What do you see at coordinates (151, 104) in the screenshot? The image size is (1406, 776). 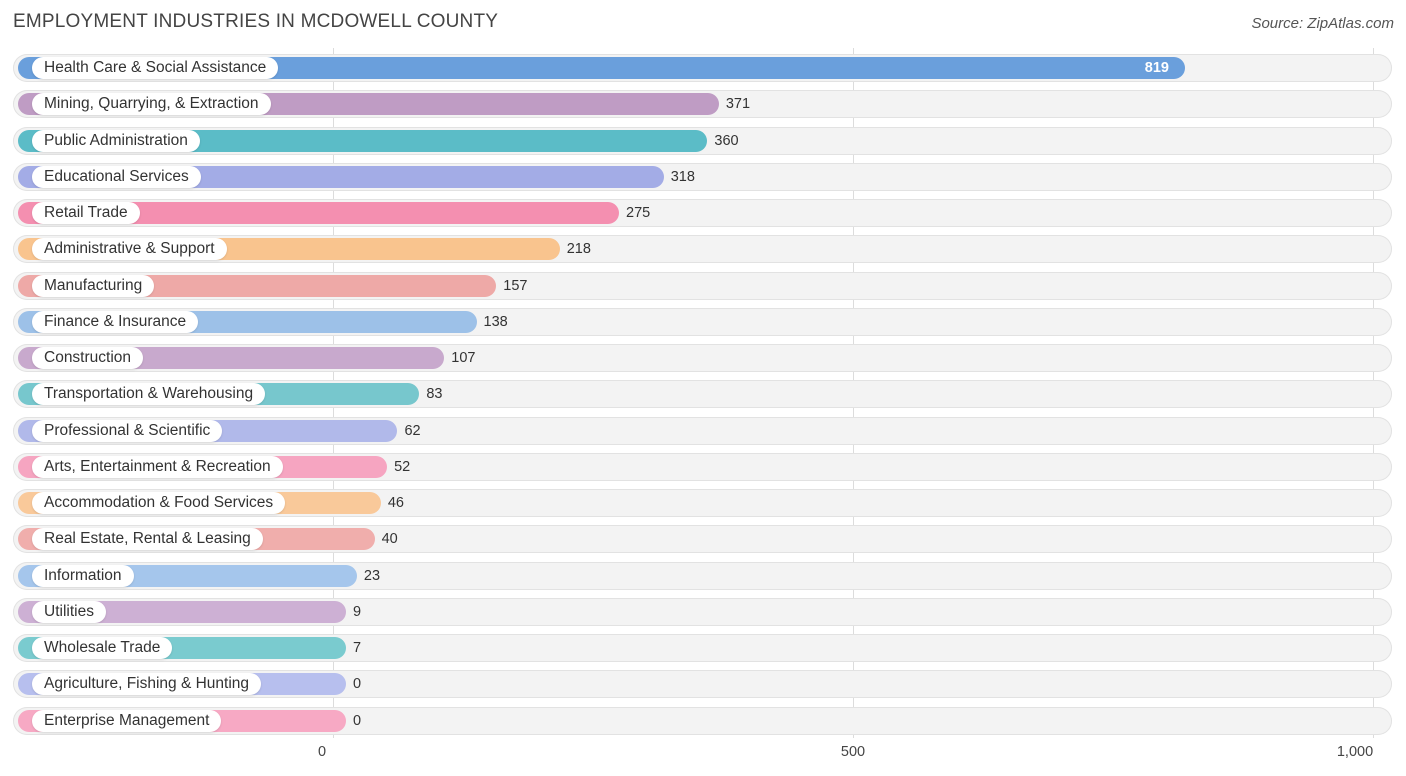 I see `category-label: Mining, Quarrying, & Extraction` at bounding box center [151, 104].